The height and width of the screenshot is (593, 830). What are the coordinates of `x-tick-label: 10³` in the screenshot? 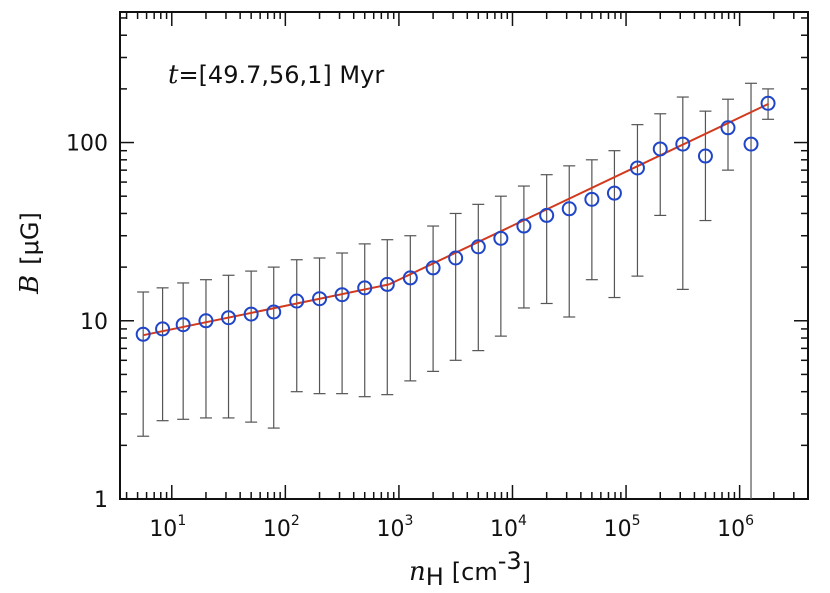 It's located at (394, 527).